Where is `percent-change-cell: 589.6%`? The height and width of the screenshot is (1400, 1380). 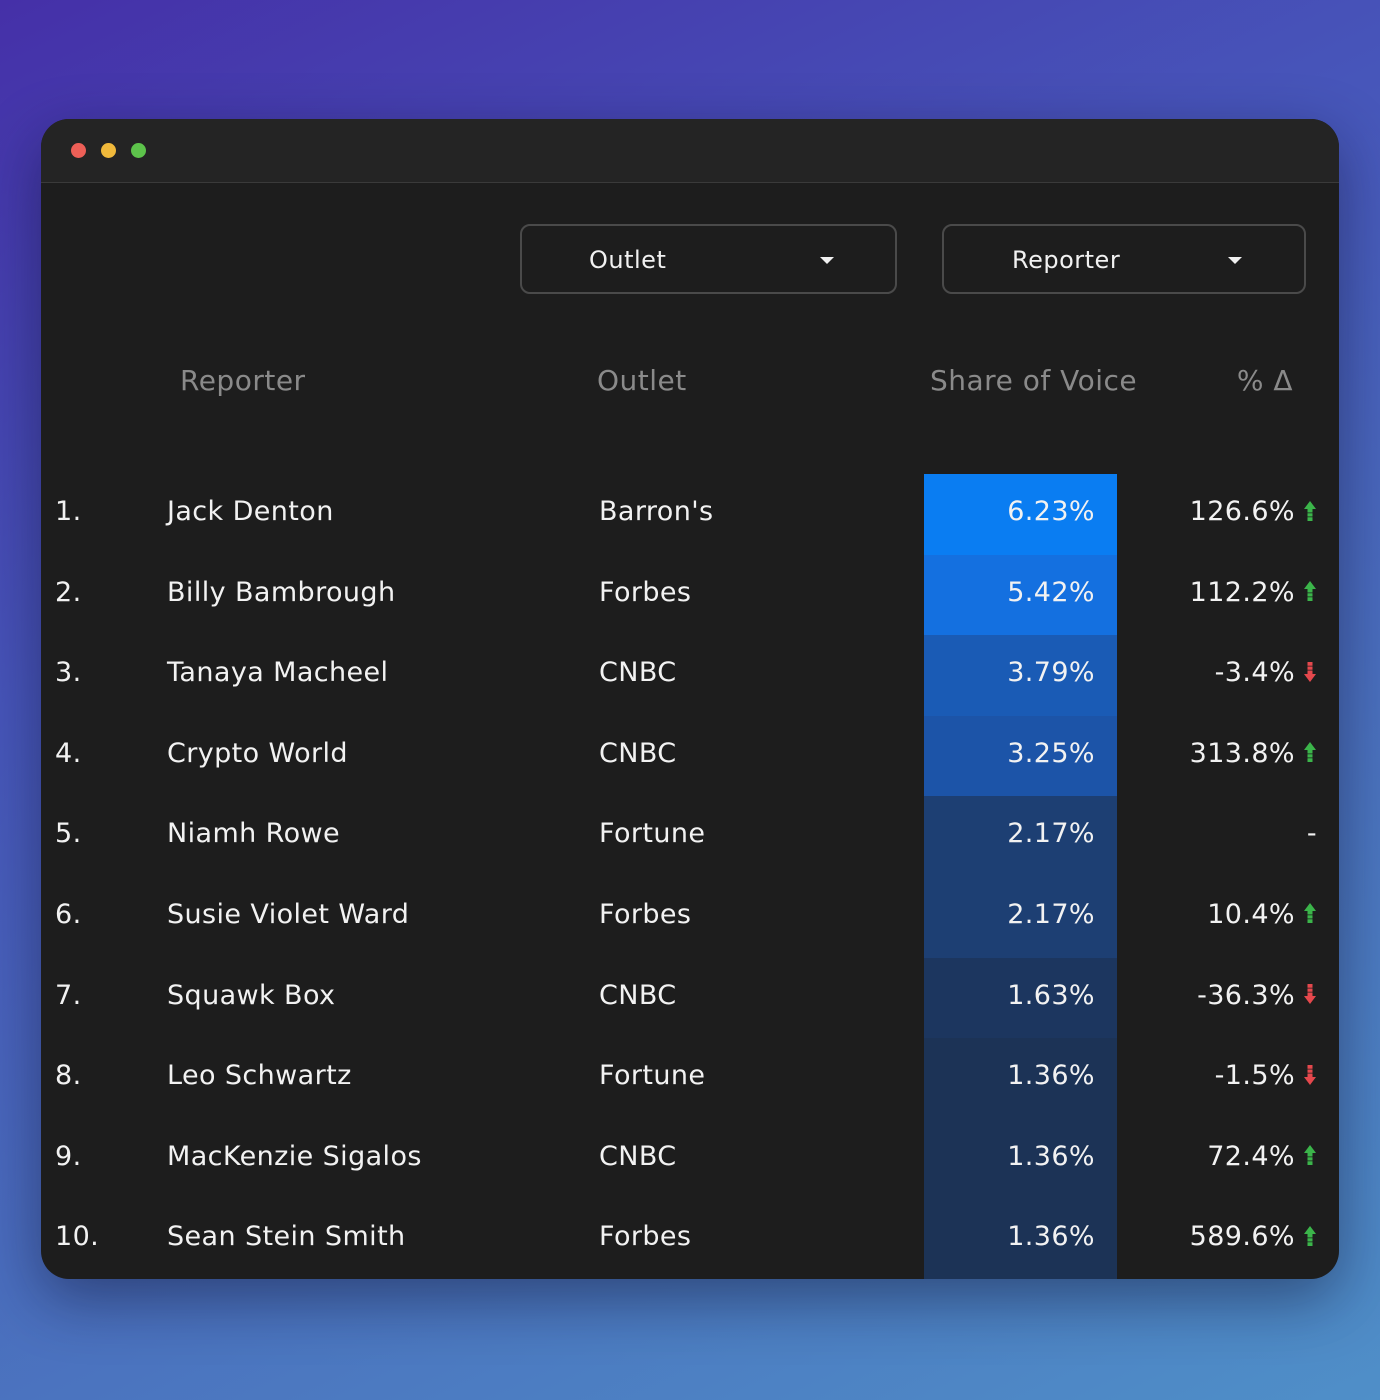 percent-change-cell: 589.6% is located at coordinates (1253, 1237).